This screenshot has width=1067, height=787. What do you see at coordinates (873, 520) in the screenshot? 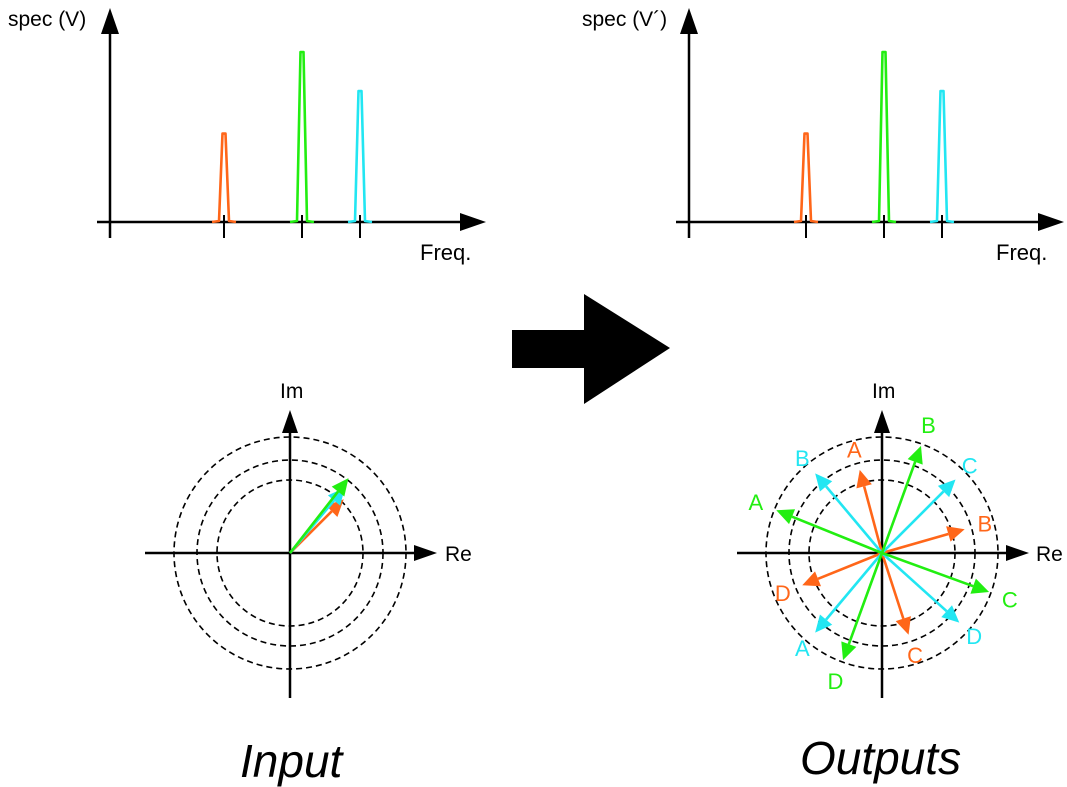
I see `output-vector-orange-a-shaft` at bounding box center [873, 520].